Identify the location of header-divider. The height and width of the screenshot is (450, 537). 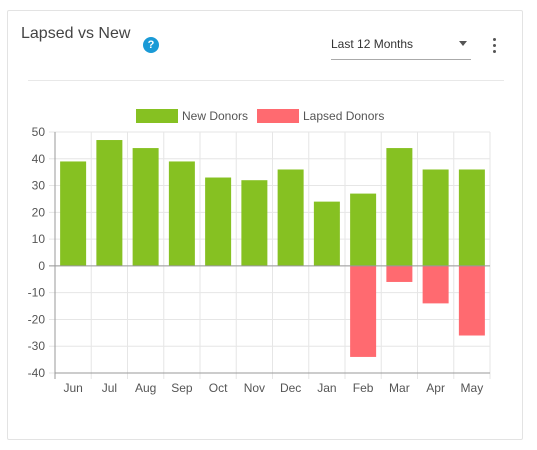
(266, 80).